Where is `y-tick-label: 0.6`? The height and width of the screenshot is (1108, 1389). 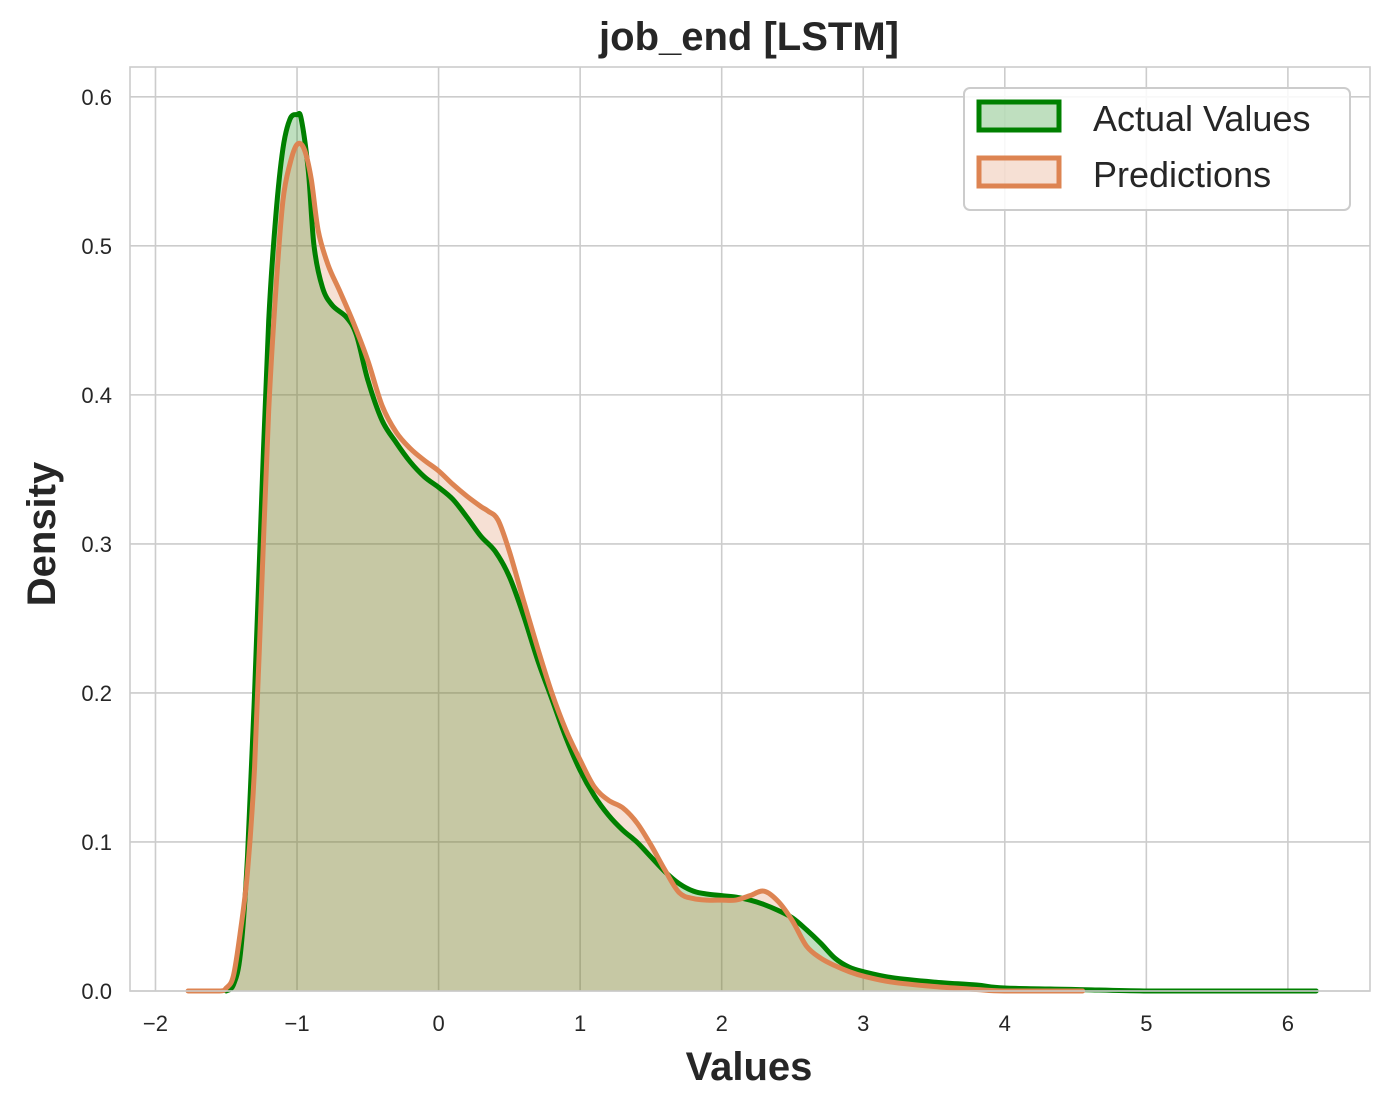
y-tick-label: 0.6 is located at coordinates (96, 97).